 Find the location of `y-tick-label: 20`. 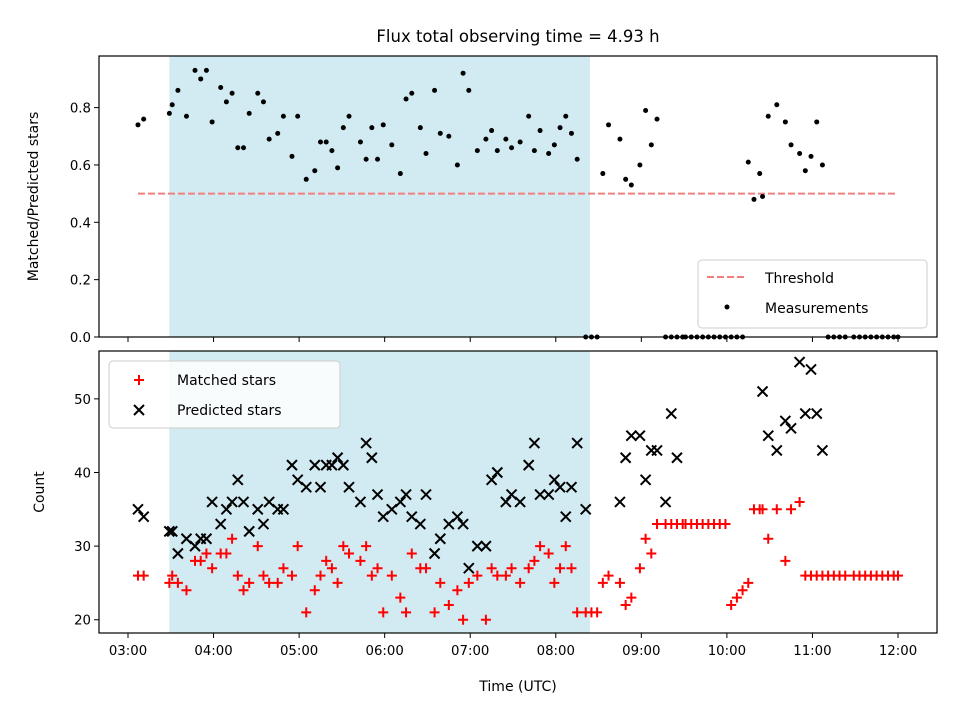

y-tick-label: 20 is located at coordinates (82, 621).